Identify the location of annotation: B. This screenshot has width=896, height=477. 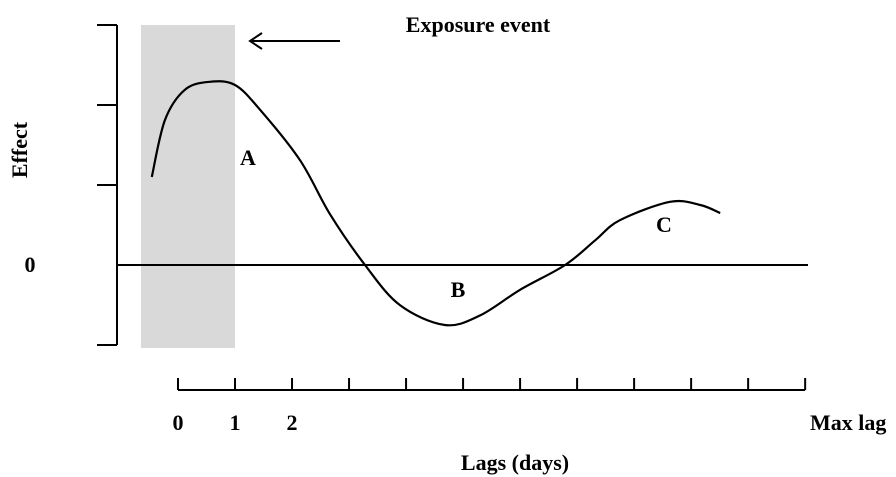
(458, 289).